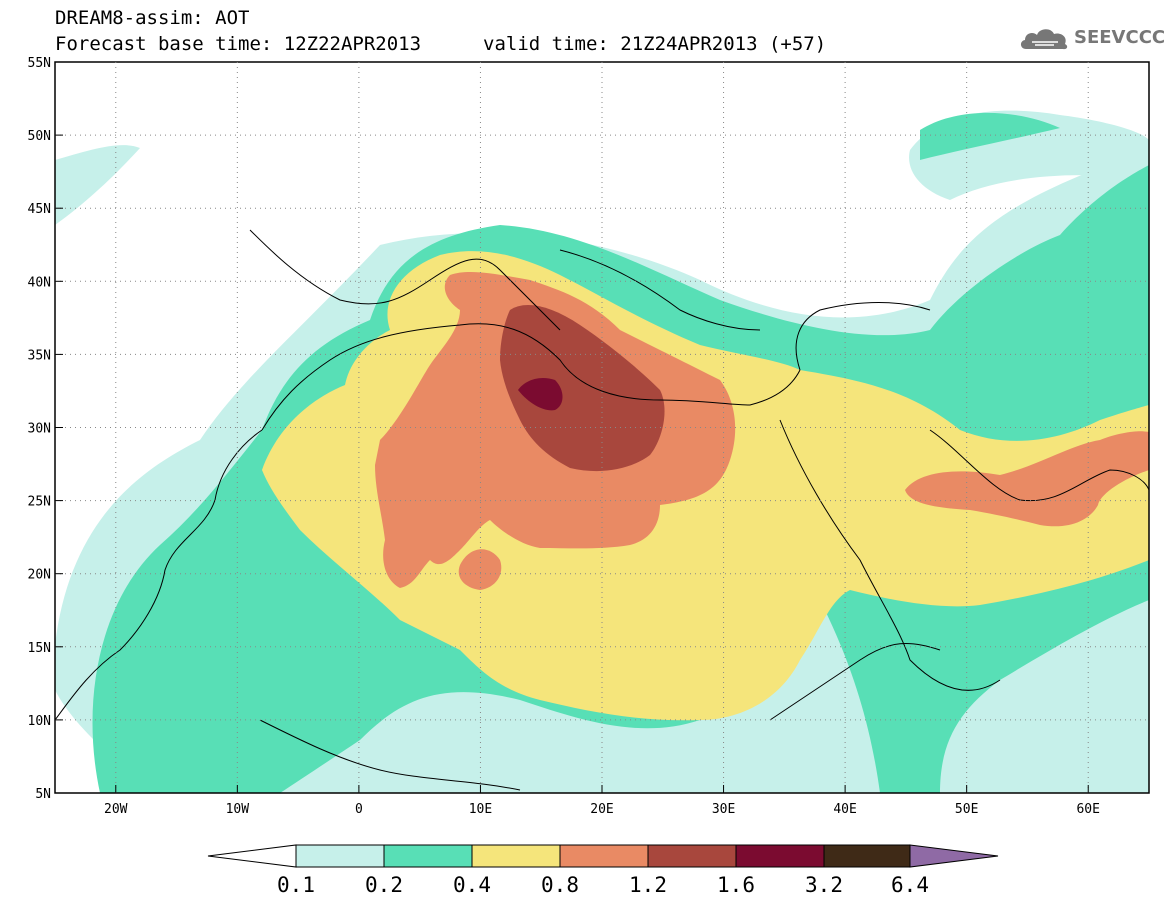  What do you see at coordinates (966, 809) in the screenshot?
I see `lon-tick-label: 50E` at bounding box center [966, 809].